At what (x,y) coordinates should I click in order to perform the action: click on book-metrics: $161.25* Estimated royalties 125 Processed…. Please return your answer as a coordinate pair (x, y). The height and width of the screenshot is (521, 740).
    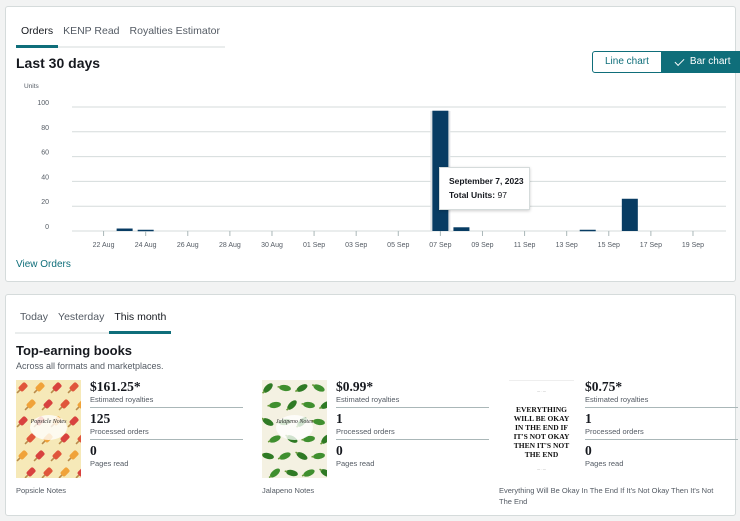
    Looking at the image, I should click on (166, 428).